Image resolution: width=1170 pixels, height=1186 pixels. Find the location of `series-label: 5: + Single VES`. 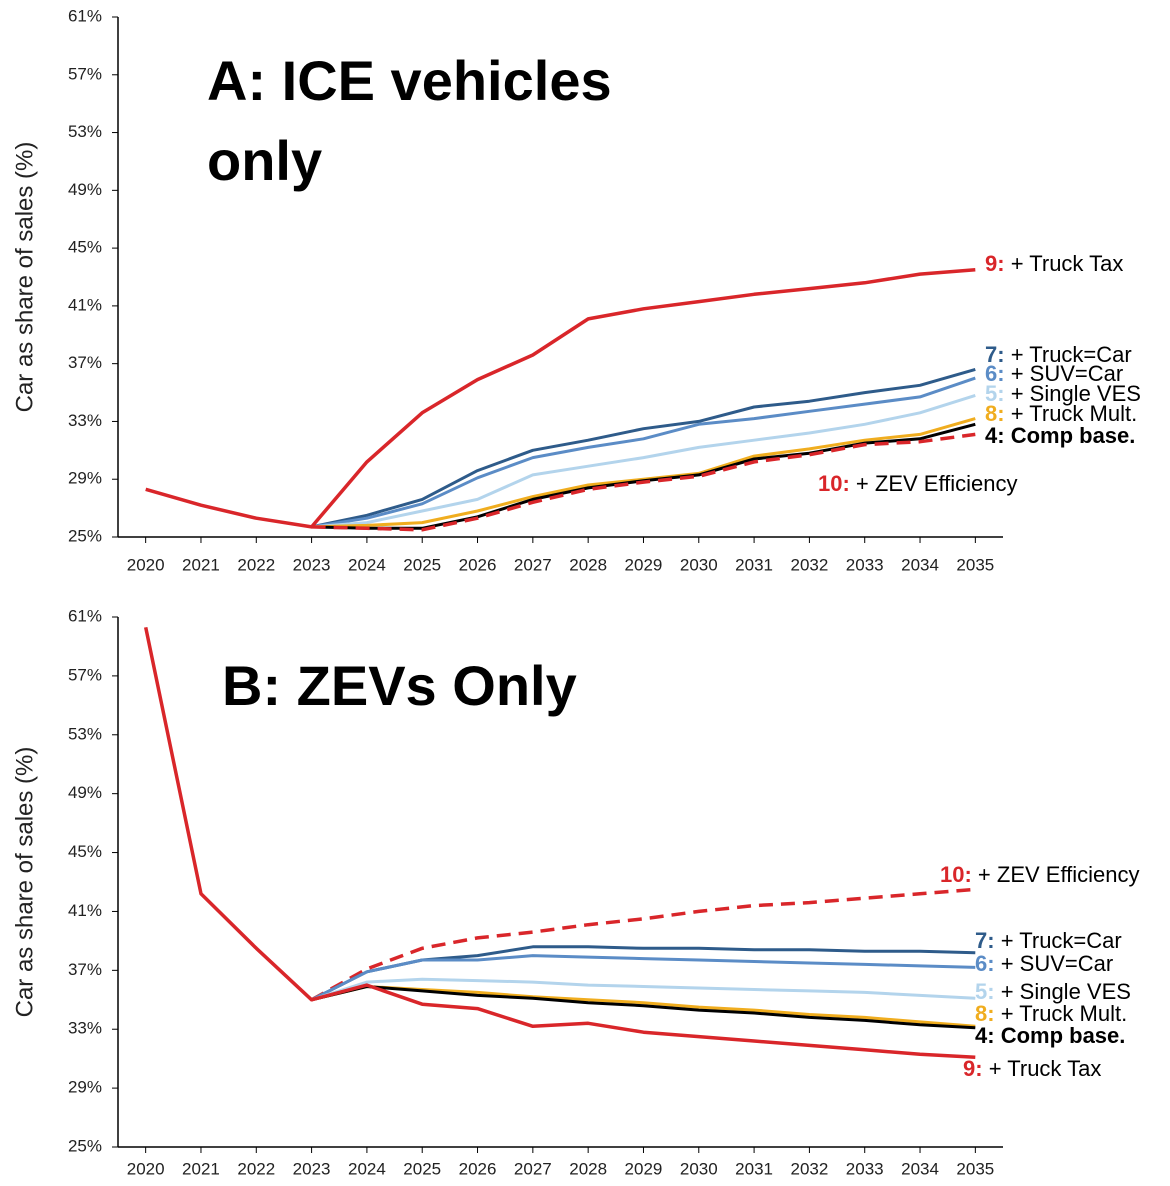

series-label: 5: + Single VES is located at coordinates (1053, 991).